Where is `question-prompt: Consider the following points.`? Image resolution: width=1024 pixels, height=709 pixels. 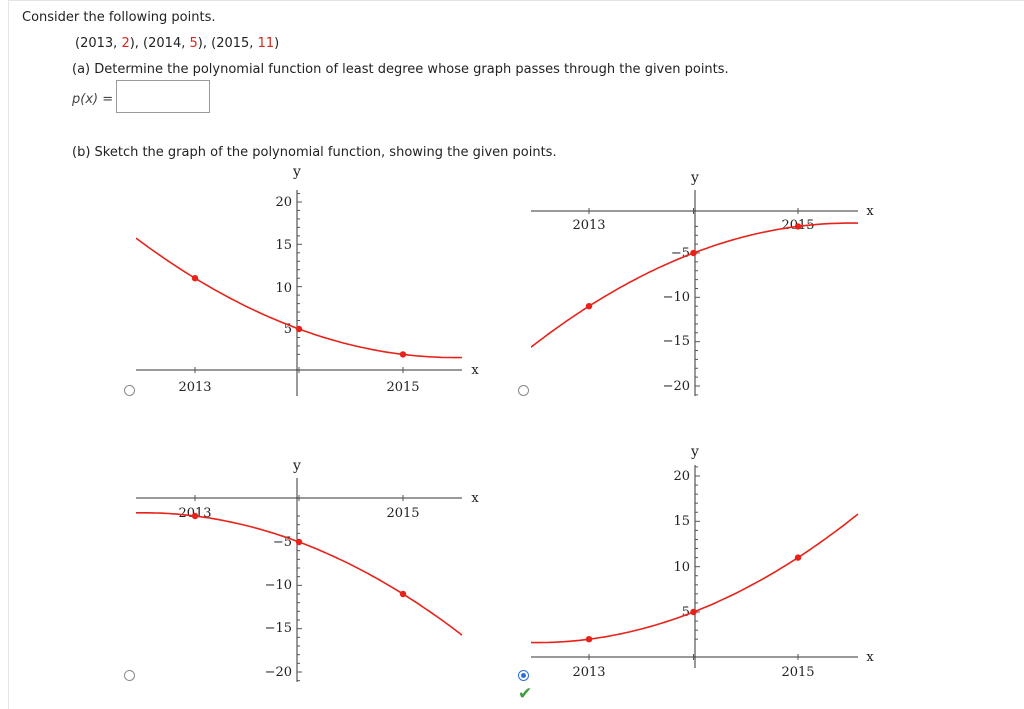
question-prompt: Consider the following points. is located at coordinates (119, 17).